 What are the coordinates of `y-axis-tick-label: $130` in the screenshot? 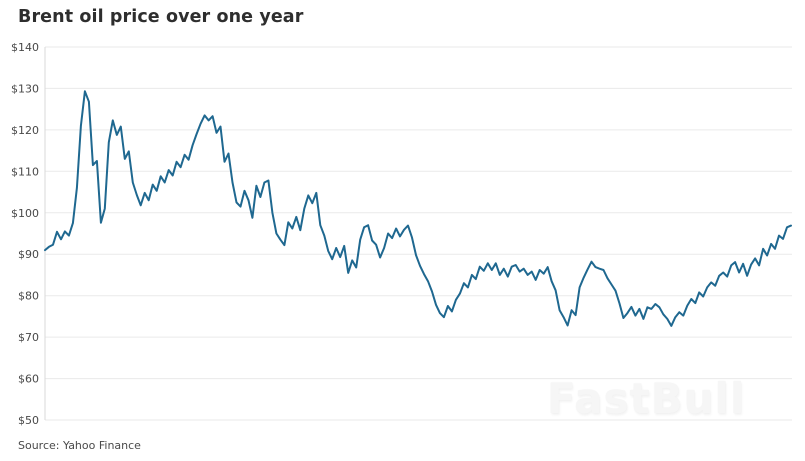 It's located at (25, 88).